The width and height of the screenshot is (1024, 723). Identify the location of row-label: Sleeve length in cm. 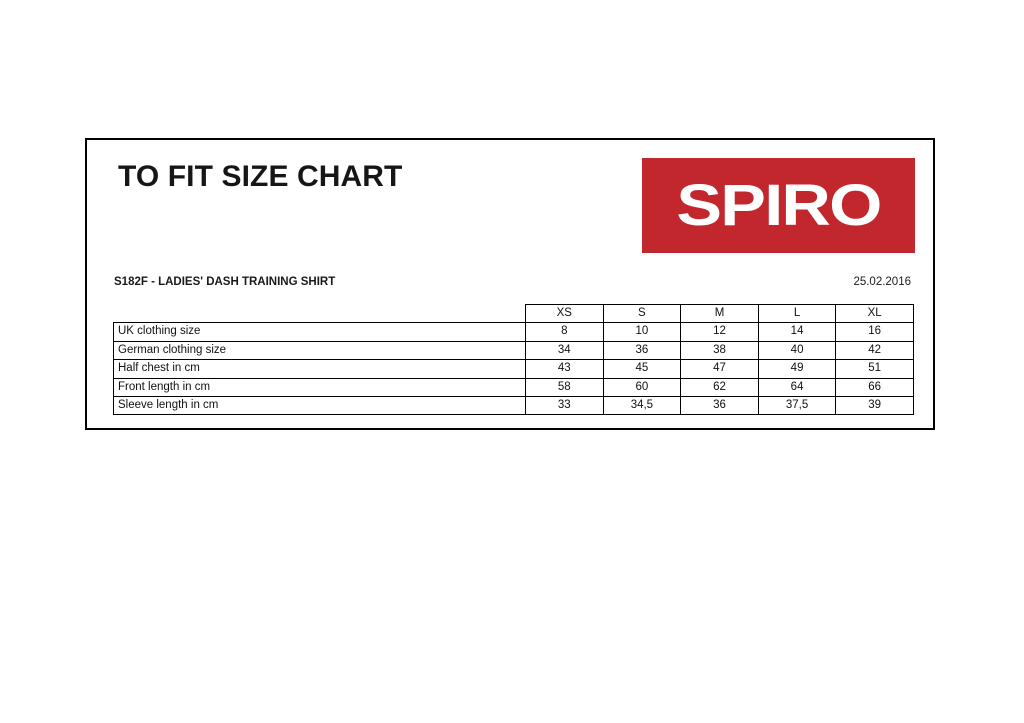
(319, 406).